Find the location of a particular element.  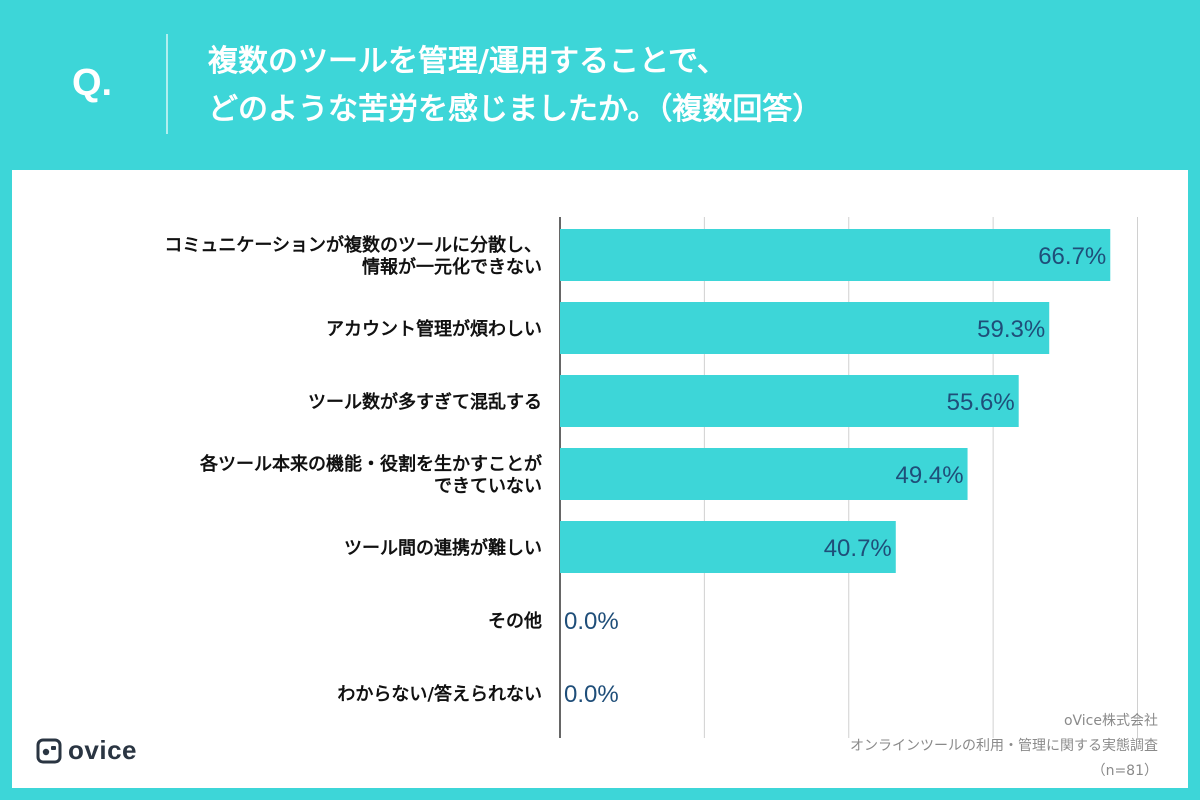

category-label: アカウント管理が煩わしい is located at coordinates (434, 329).